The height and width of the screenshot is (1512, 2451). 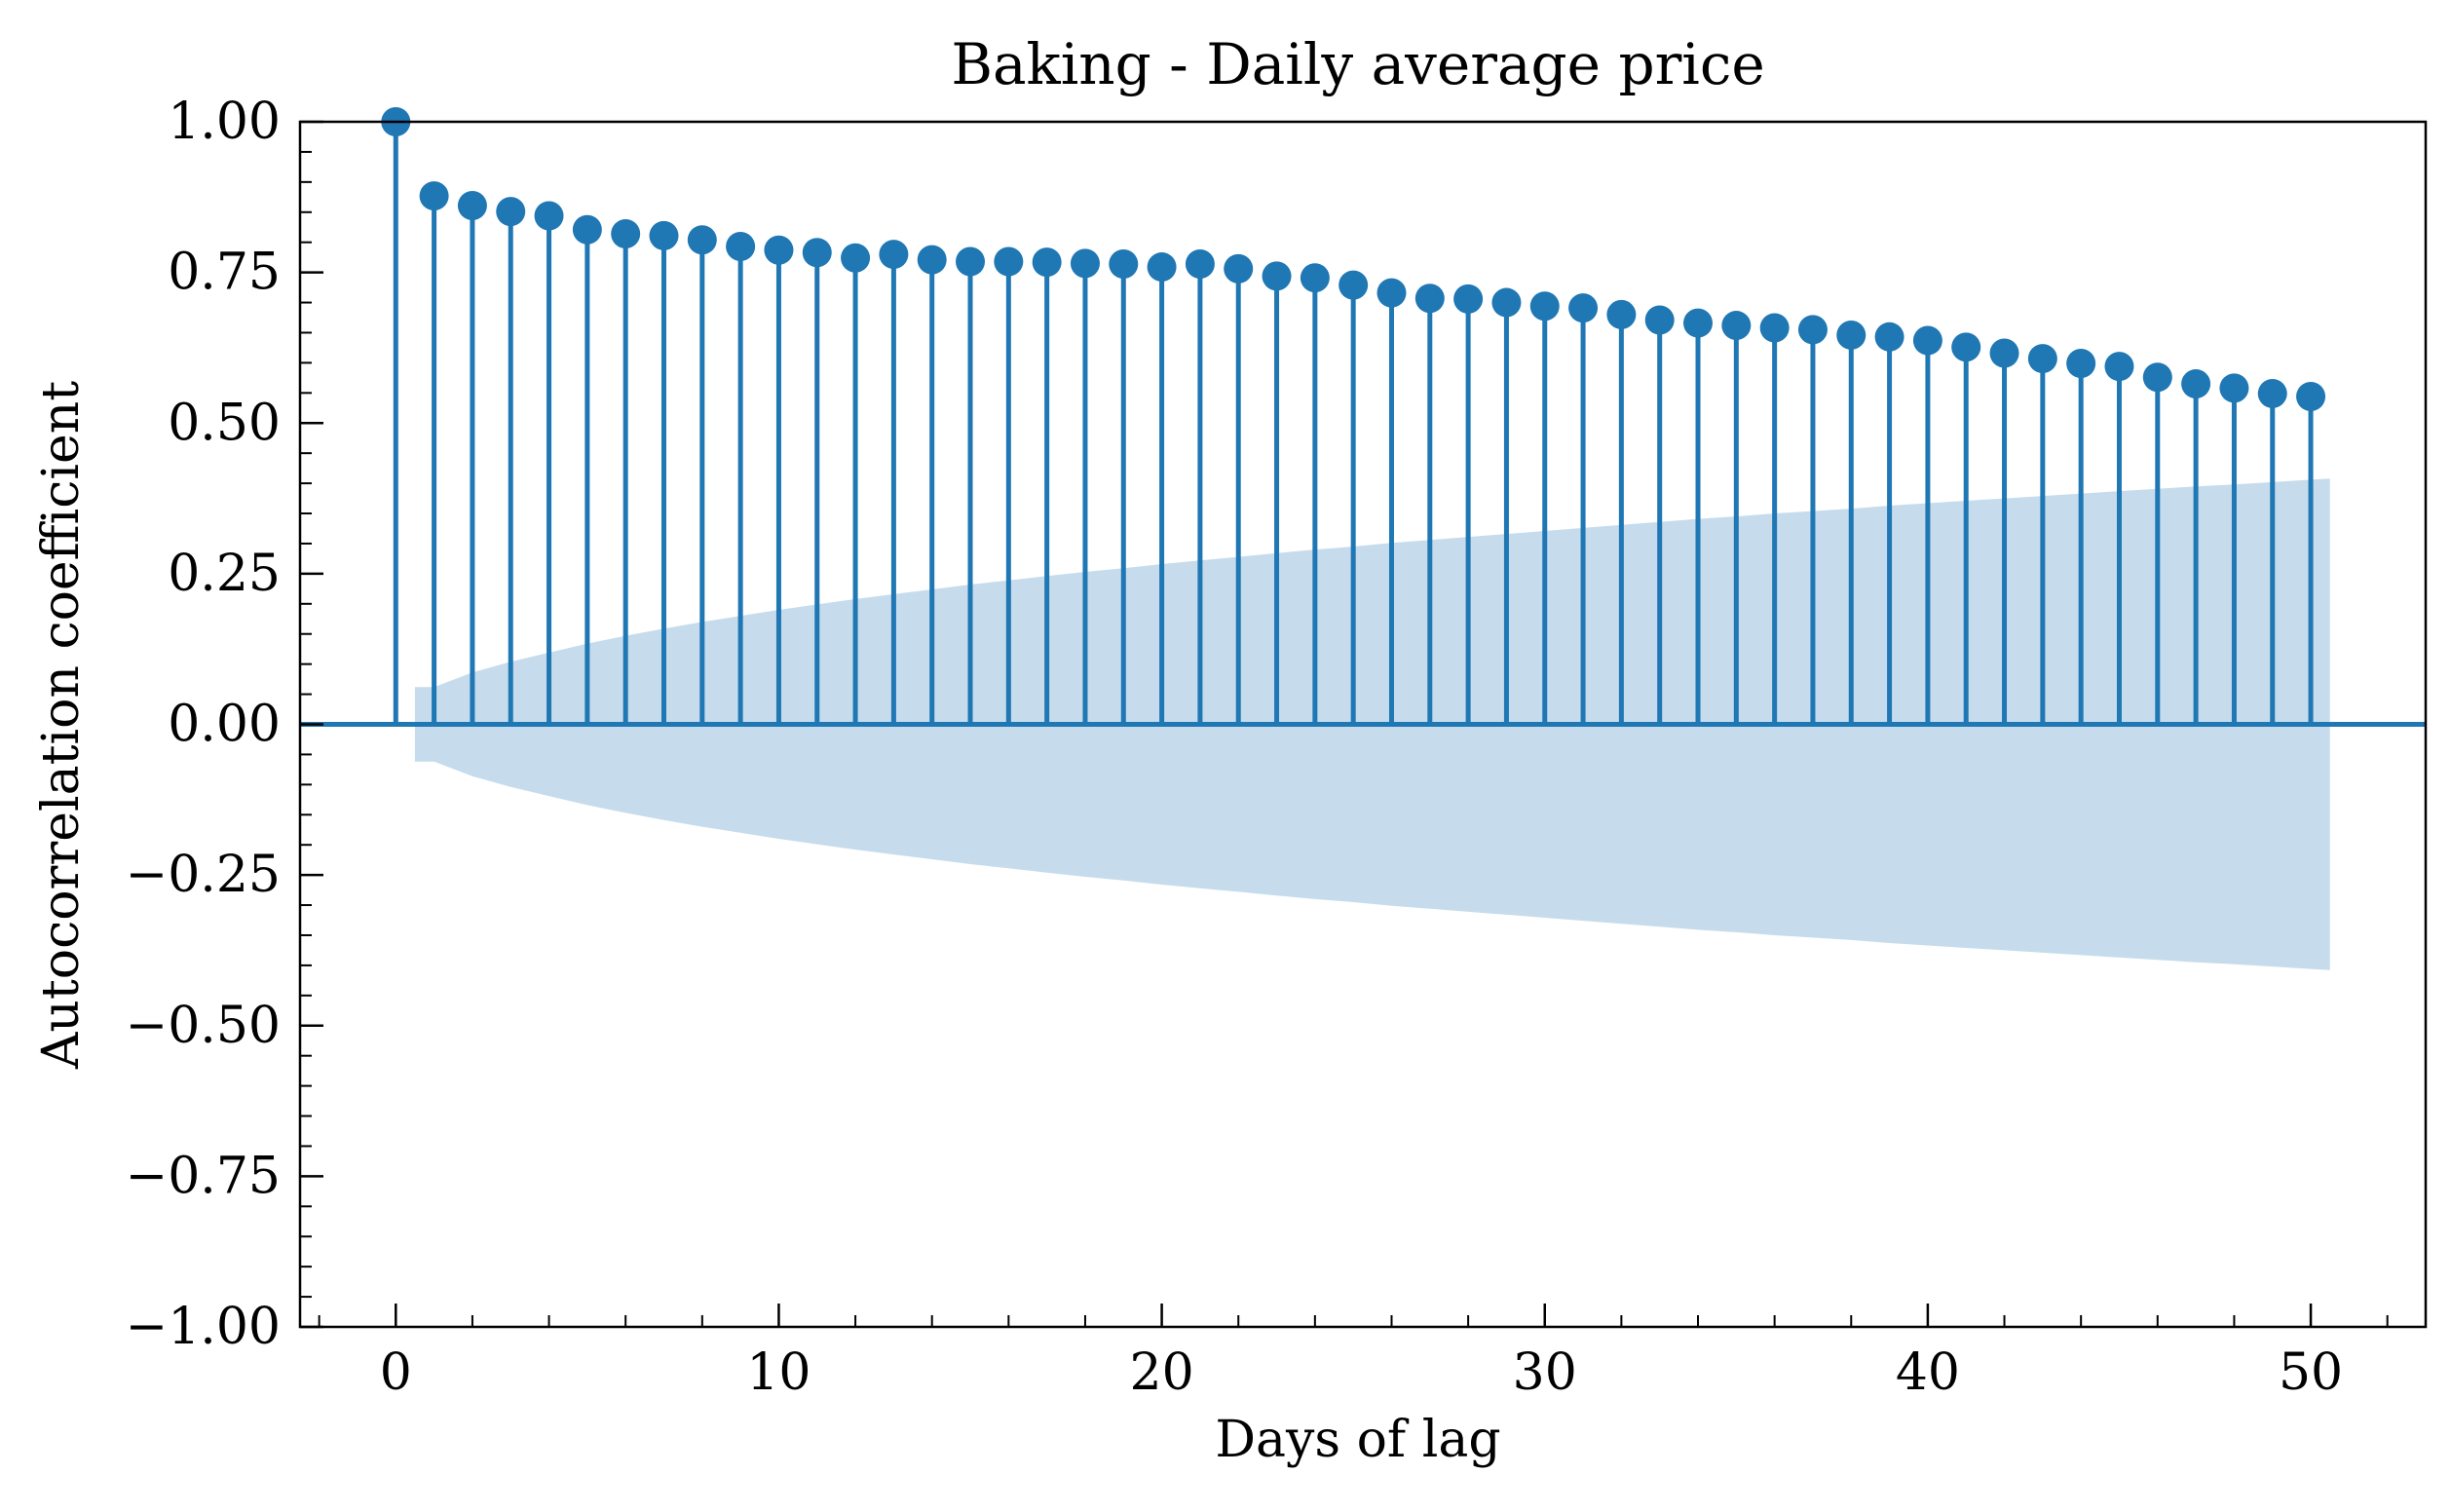 What do you see at coordinates (396, 1372) in the screenshot?
I see `x-tick-label: 0` at bounding box center [396, 1372].